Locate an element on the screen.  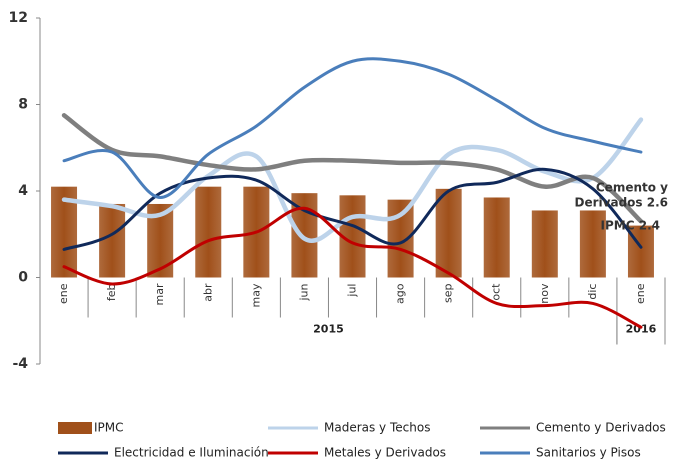
group-label: 2015 is located at coordinates (328, 329).